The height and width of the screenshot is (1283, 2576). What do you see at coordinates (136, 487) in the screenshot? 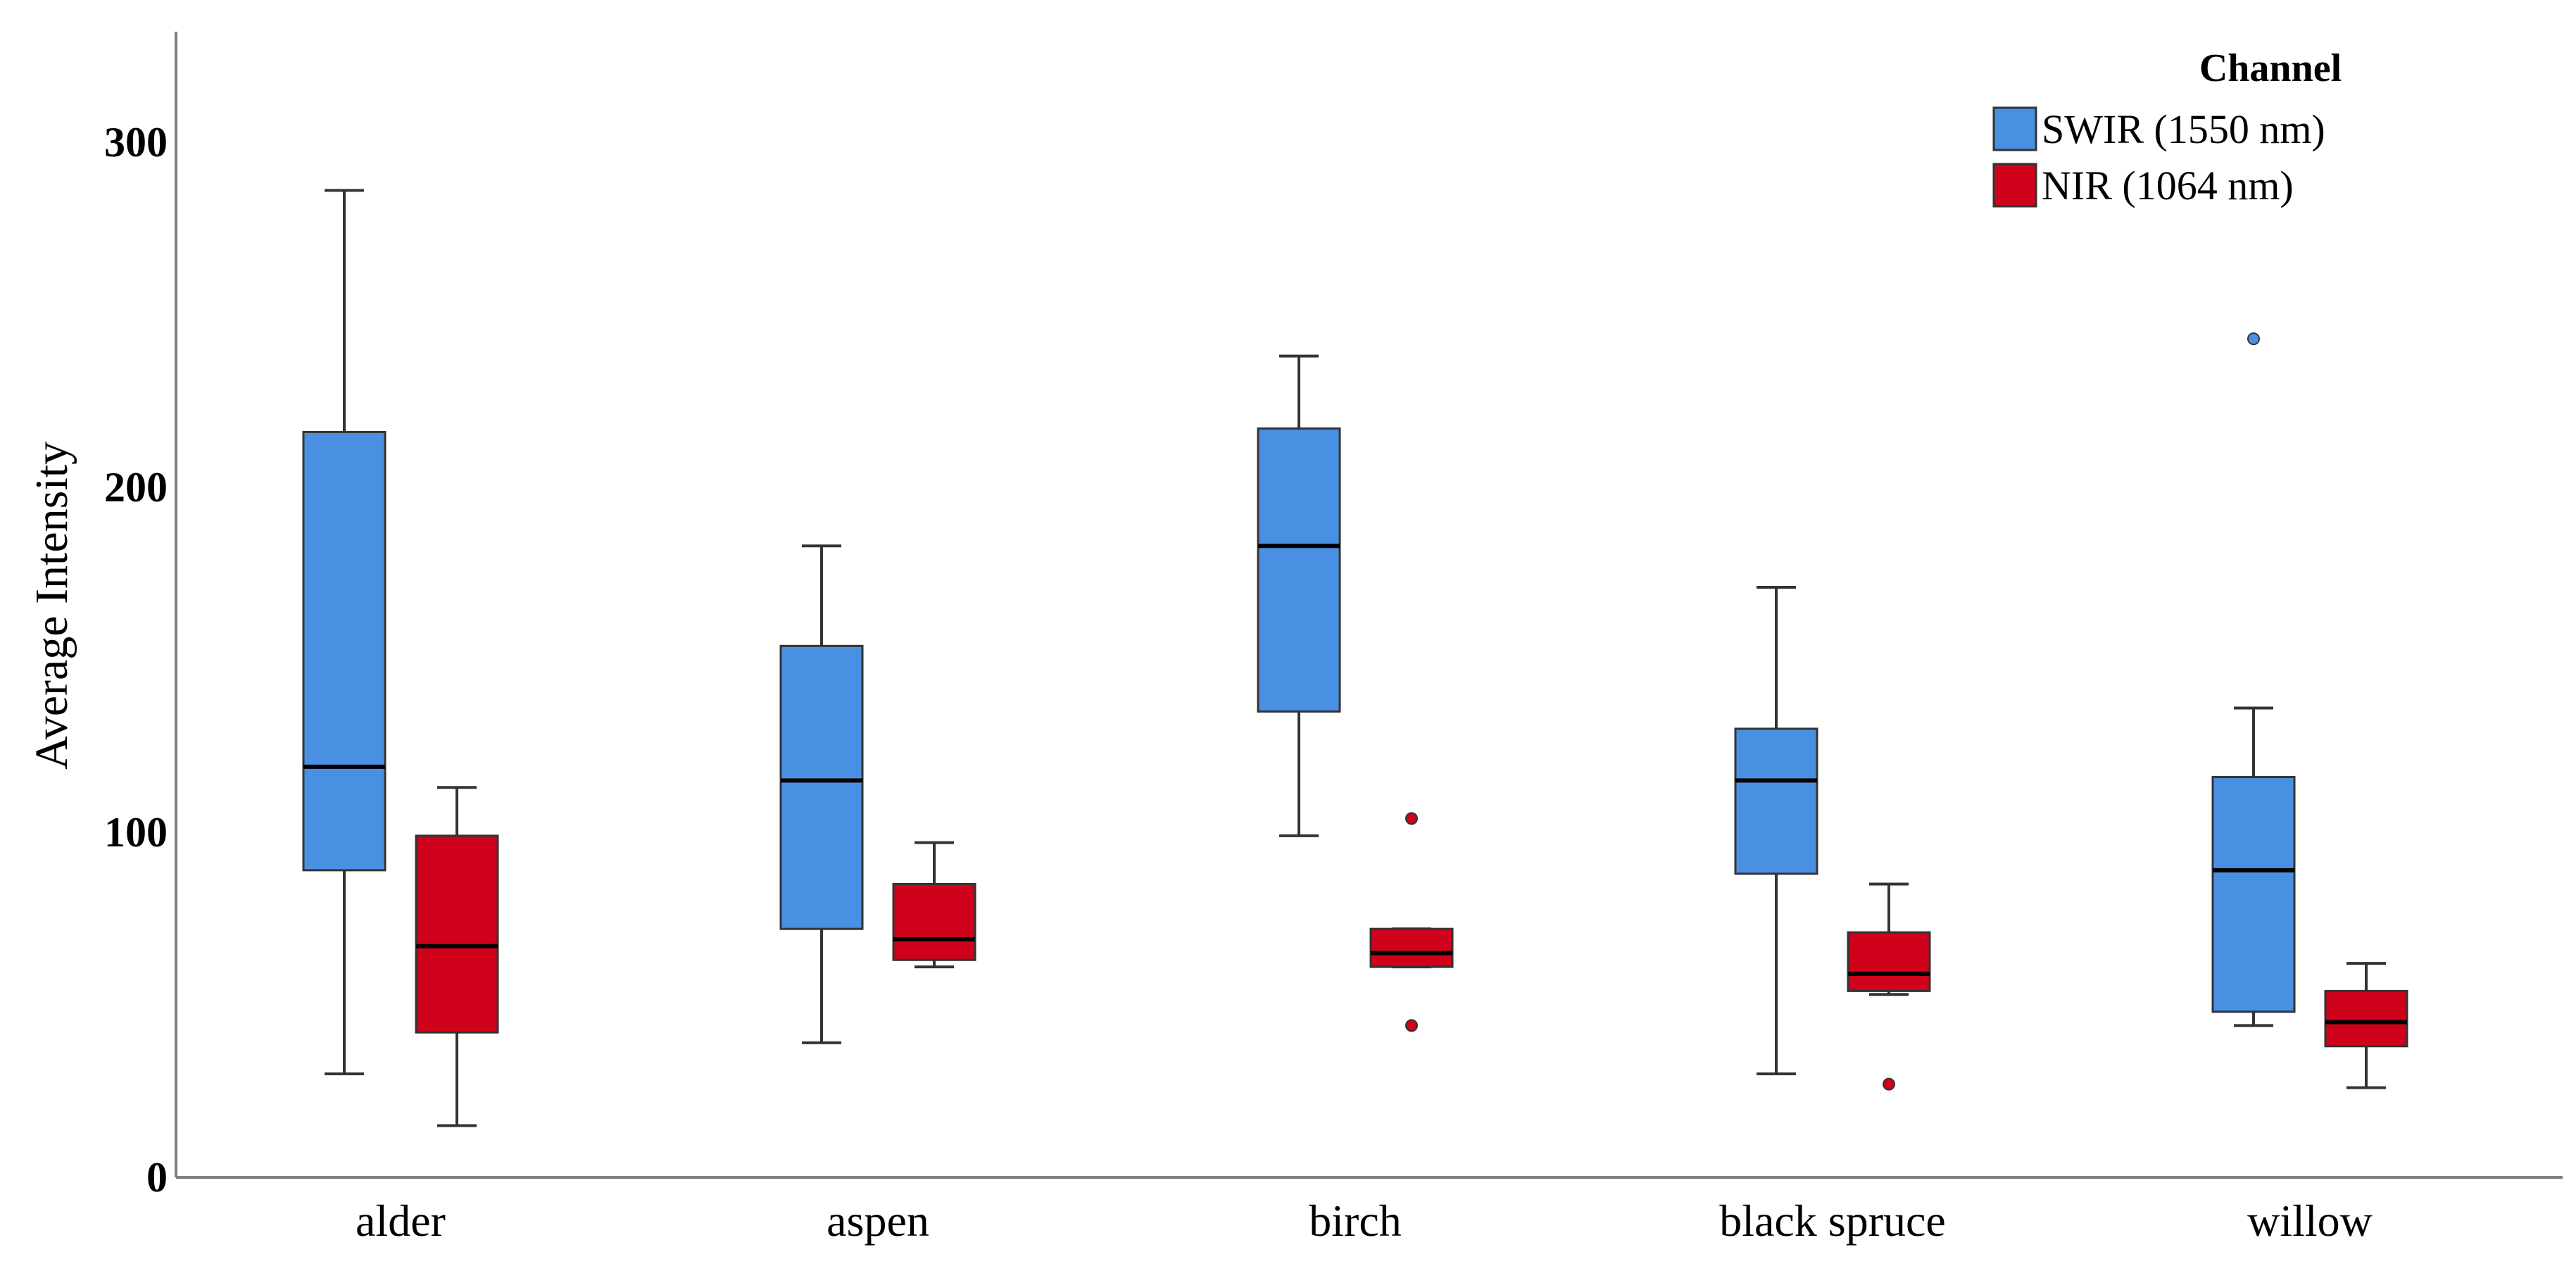
I see `y-tick-label: 200` at bounding box center [136, 487].